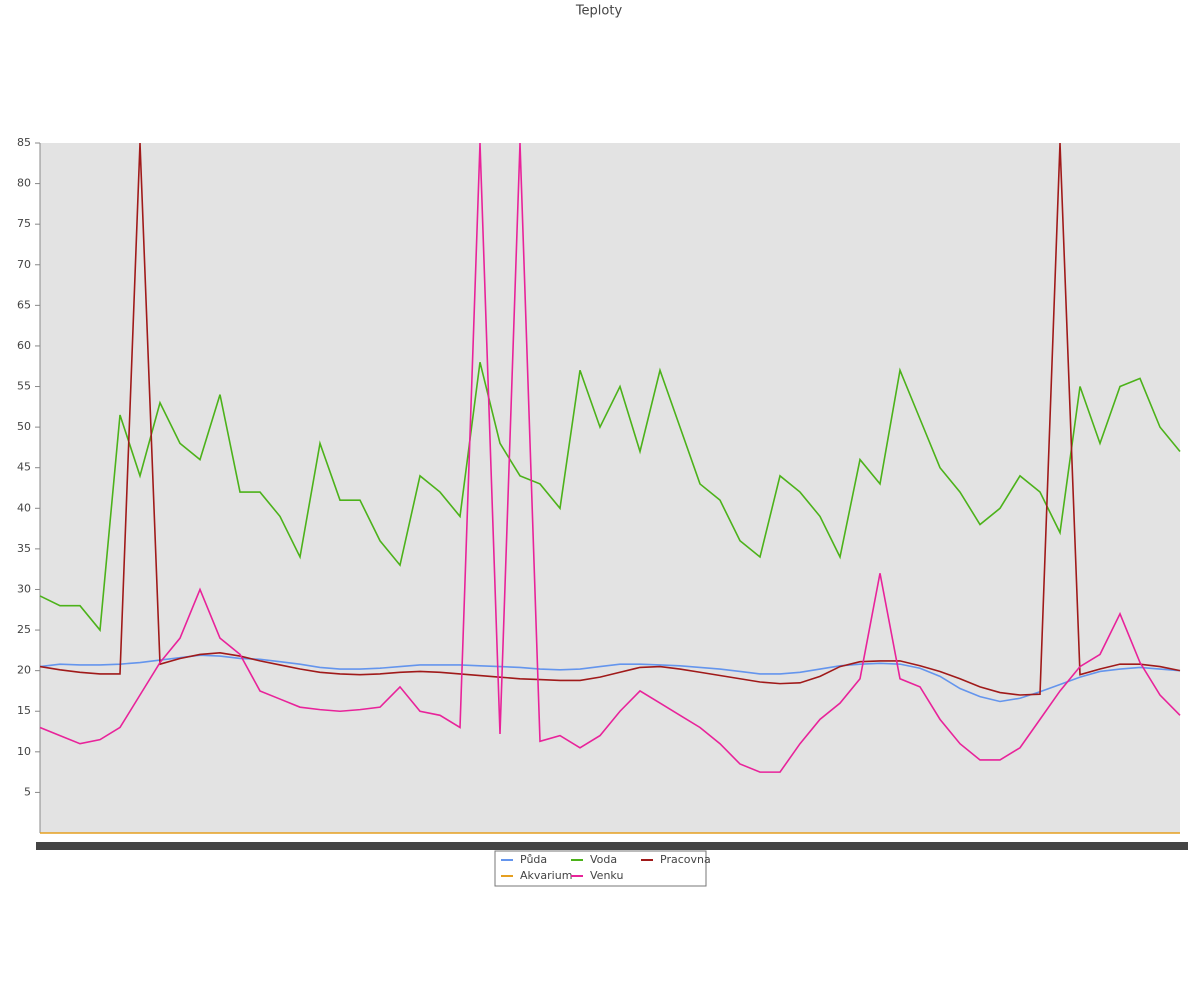  What do you see at coordinates (603, 859) in the screenshot?
I see `legend-label: Voda` at bounding box center [603, 859].